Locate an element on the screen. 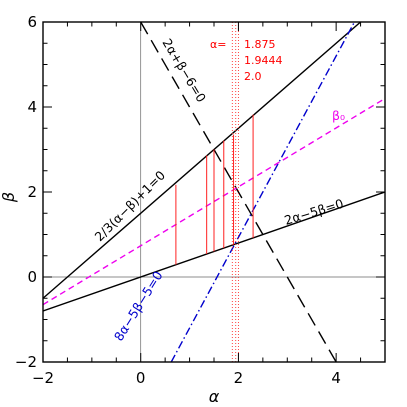 The image size is (407, 407). alpha-annotation-label: α= is located at coordinates (218, 44).